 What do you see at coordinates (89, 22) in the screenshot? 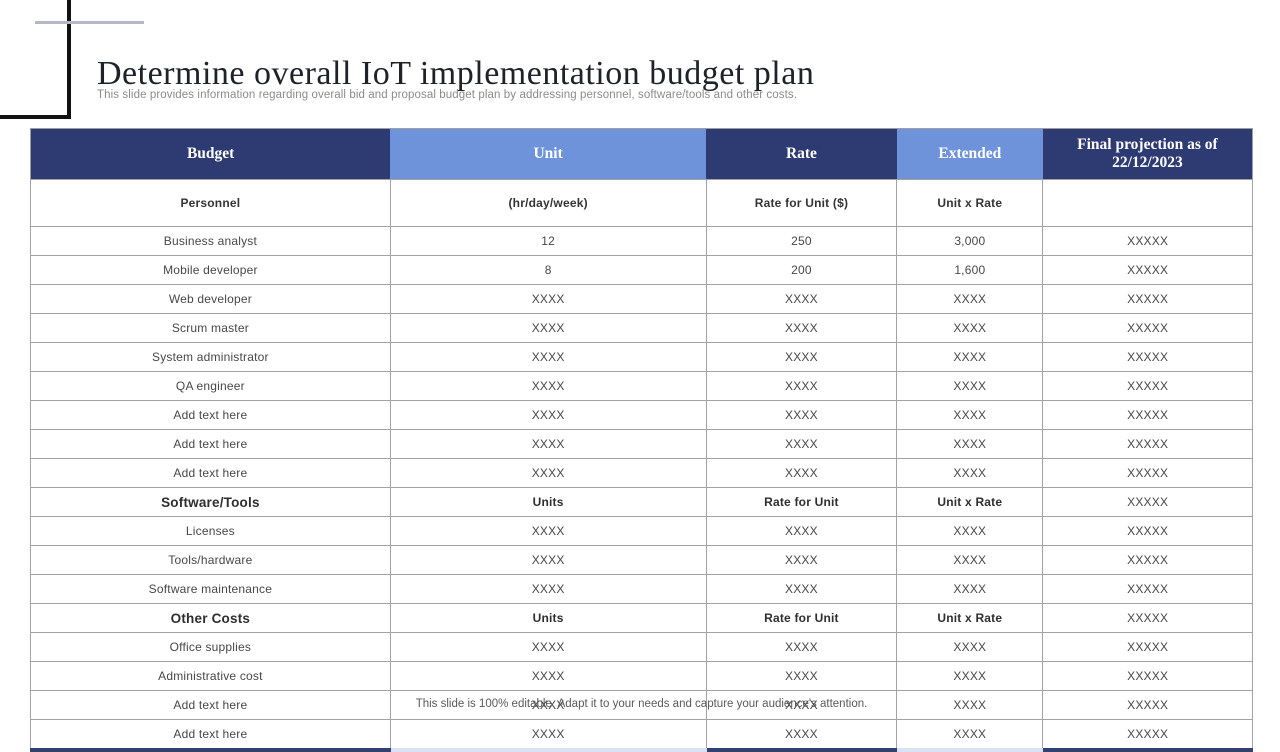
I see `accent-gray-line` at bounding box center [89, 22].